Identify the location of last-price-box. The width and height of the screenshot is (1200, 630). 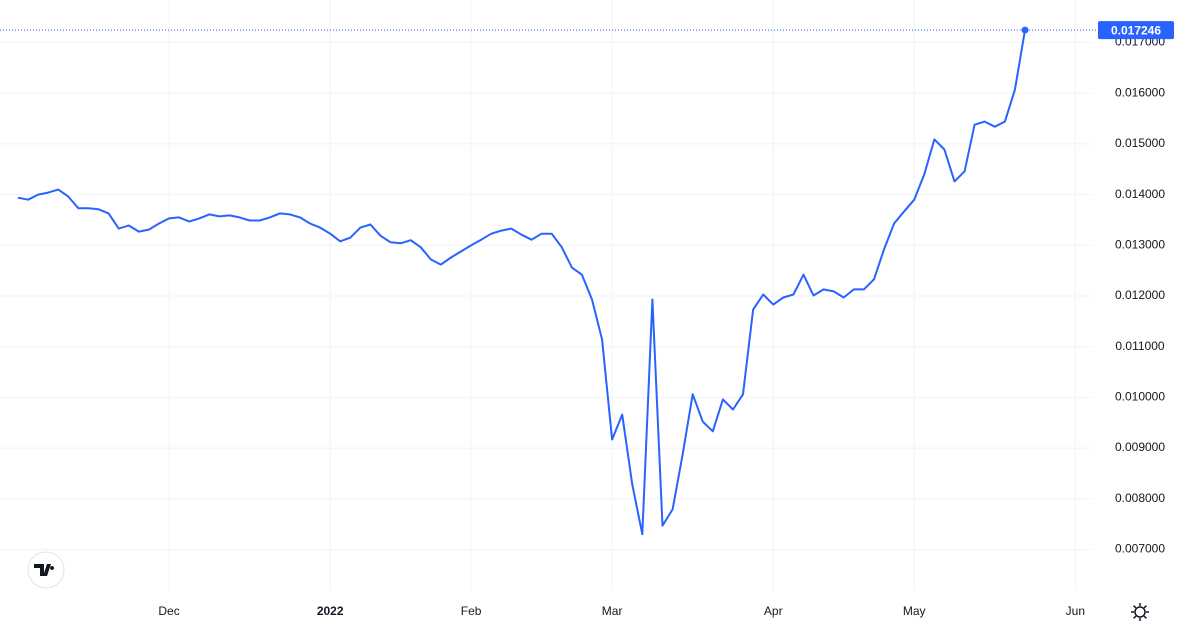
(1136, 30).